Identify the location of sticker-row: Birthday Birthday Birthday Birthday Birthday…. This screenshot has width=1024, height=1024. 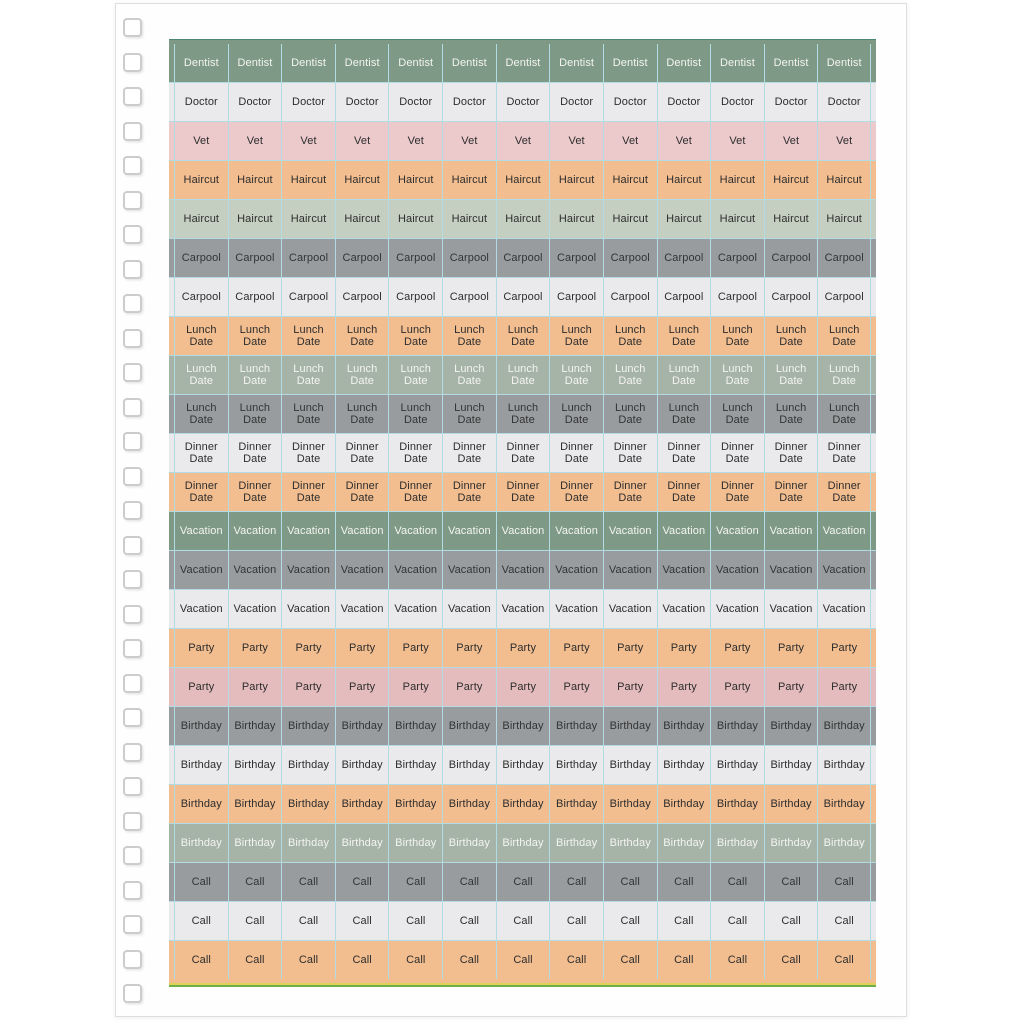
(522, 803).